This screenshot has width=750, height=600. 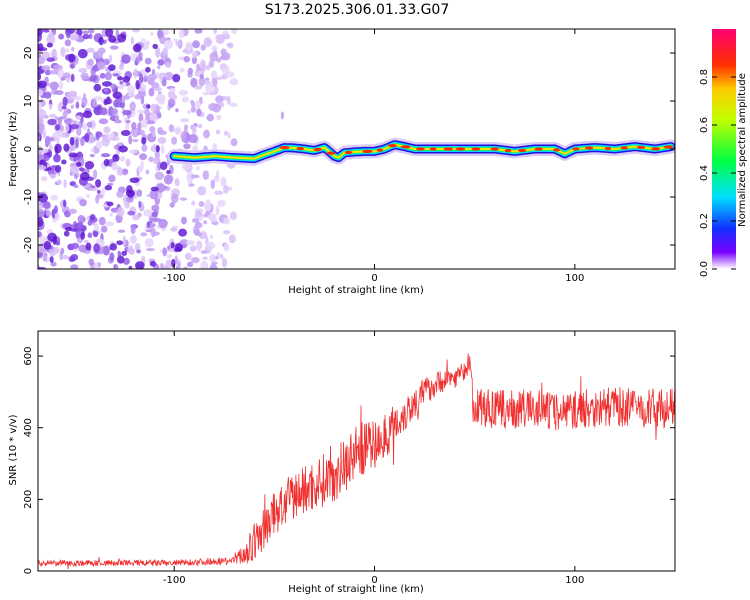 I want to click on spectrogram-x-tick-label: -100, so click(x=174, y=278).